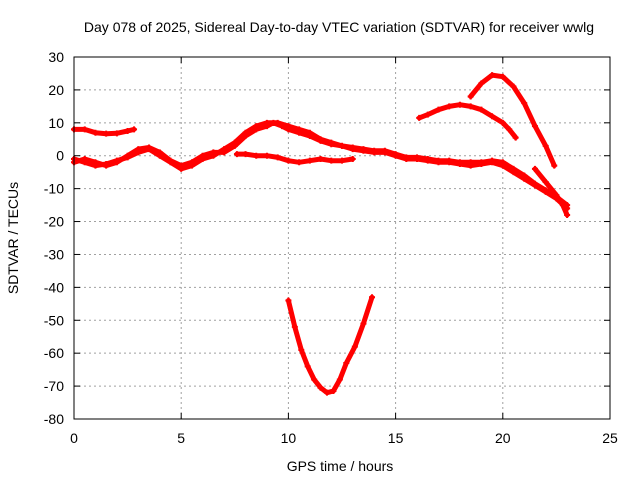 The width and height of the screenshot is (640, 480). I want to click on y-tick-label: 20, so click(56, 90).